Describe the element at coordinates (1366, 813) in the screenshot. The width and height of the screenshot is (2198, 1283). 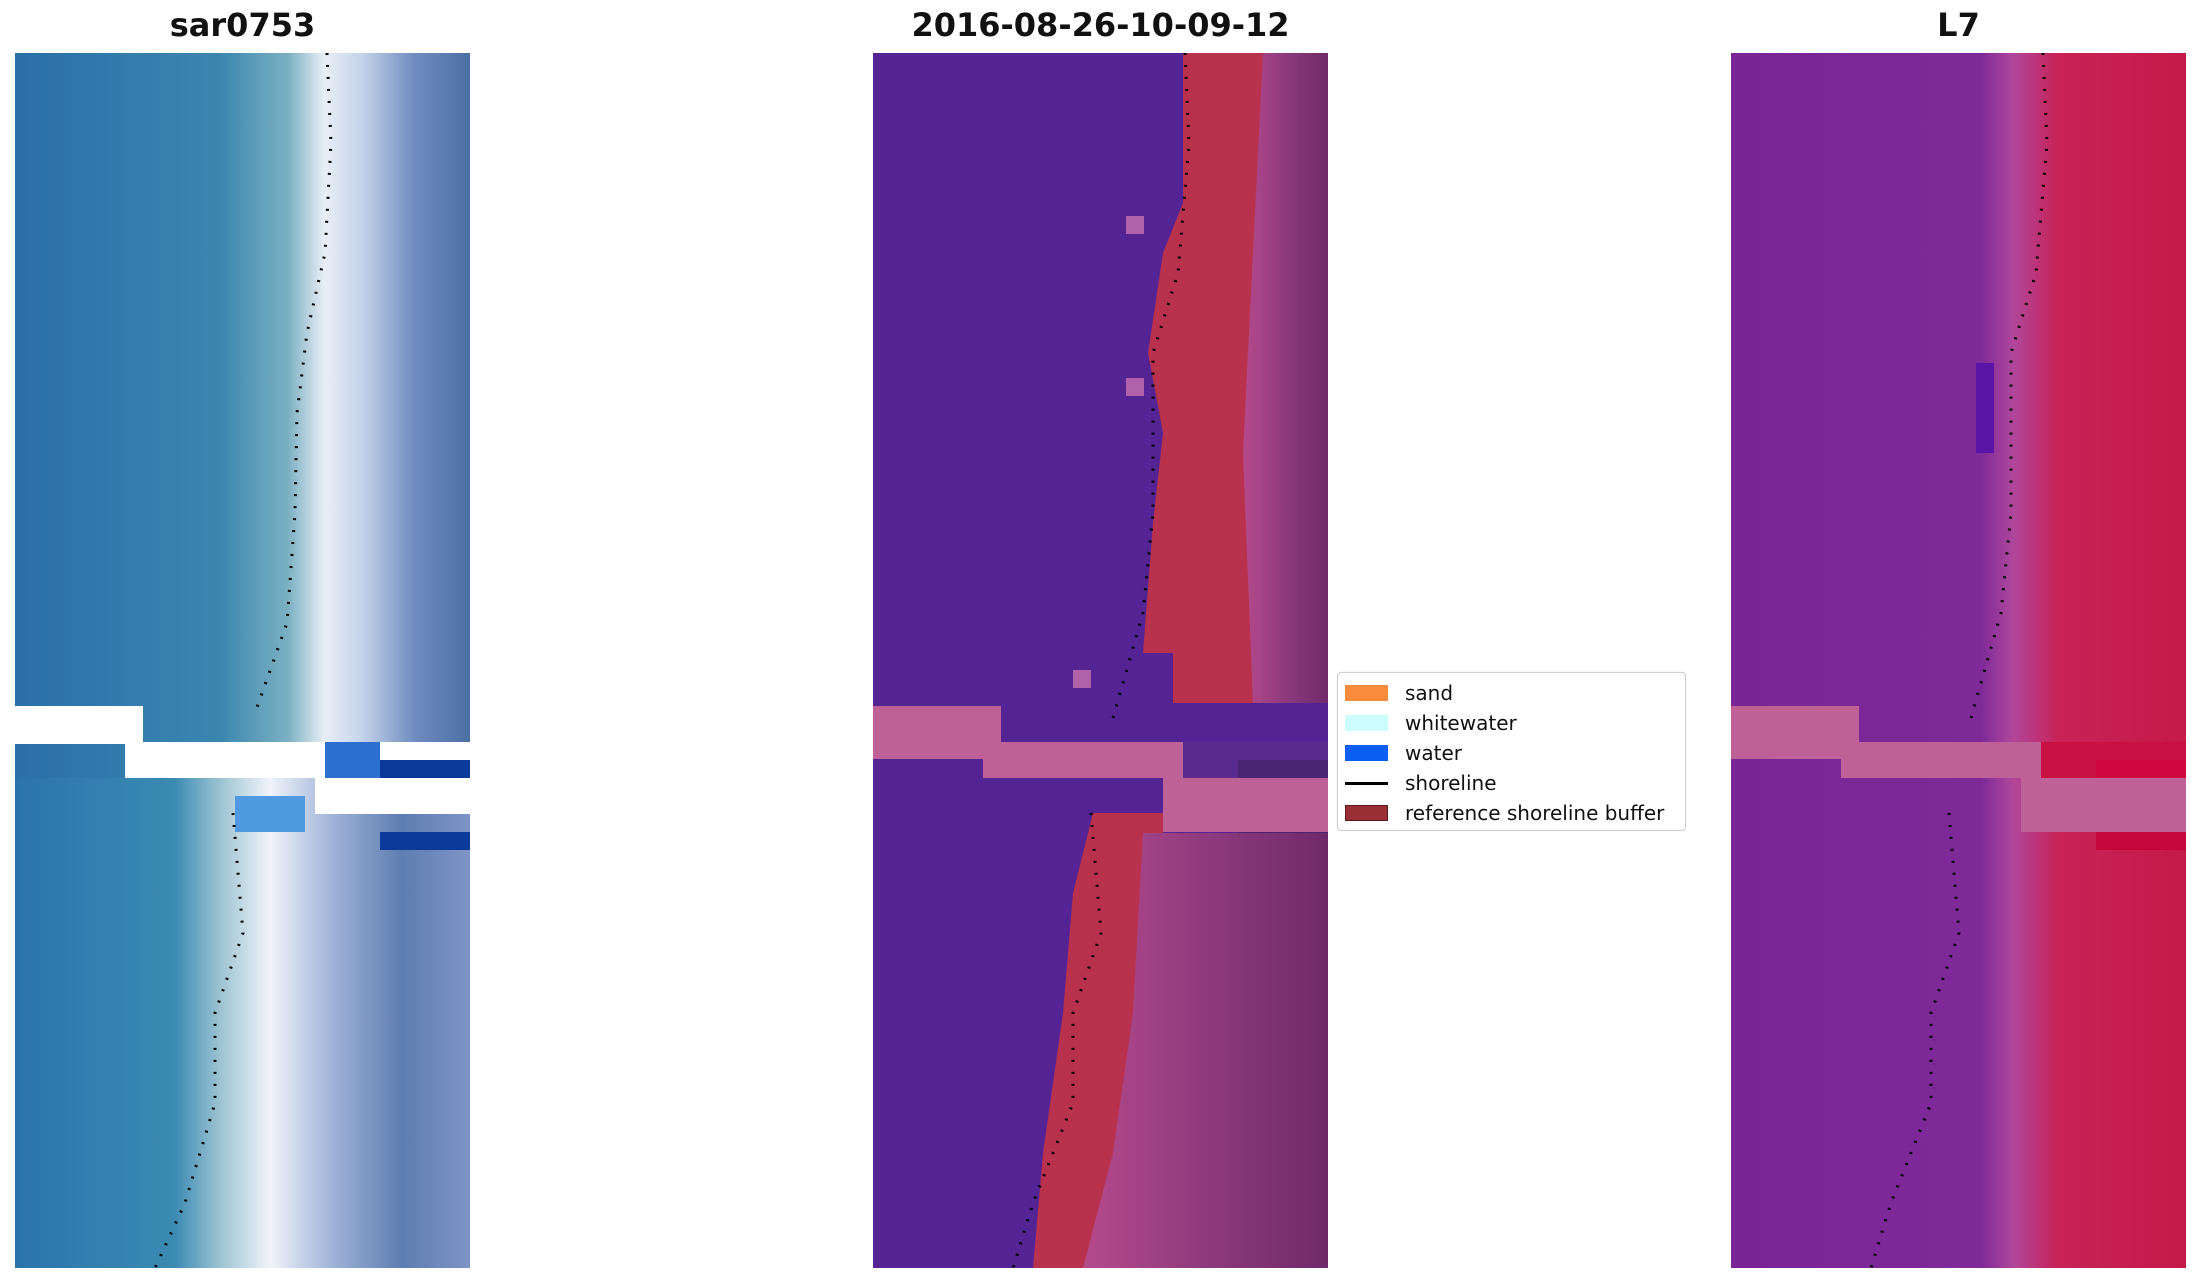
I see `legend-swatch-reference-buffer` at that location.